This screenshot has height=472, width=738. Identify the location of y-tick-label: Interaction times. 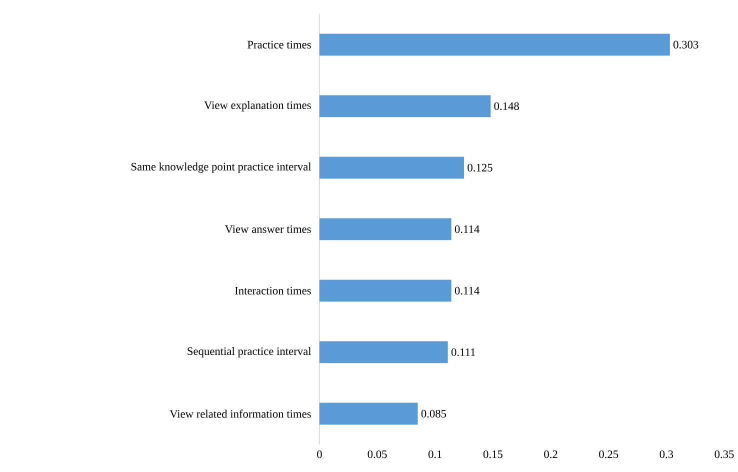
(272, 290).